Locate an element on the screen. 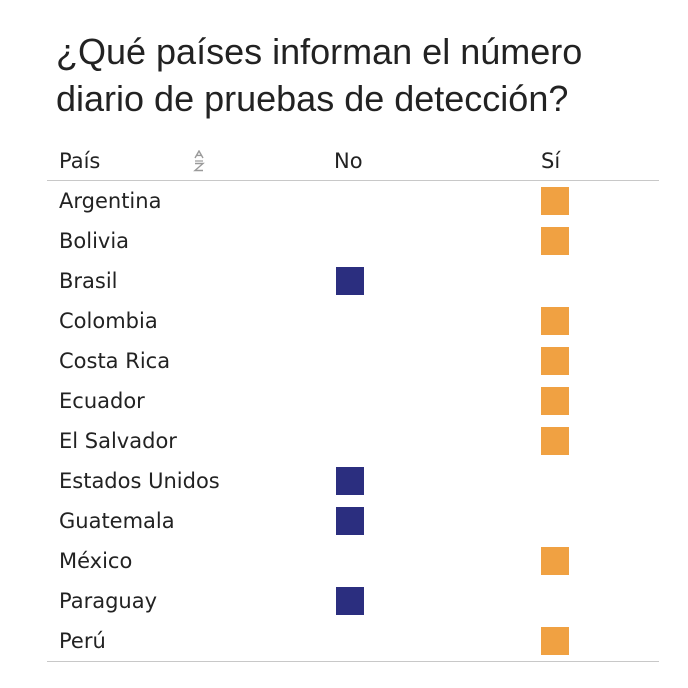  table-row: Brasil is located at coordinates (353, 281).